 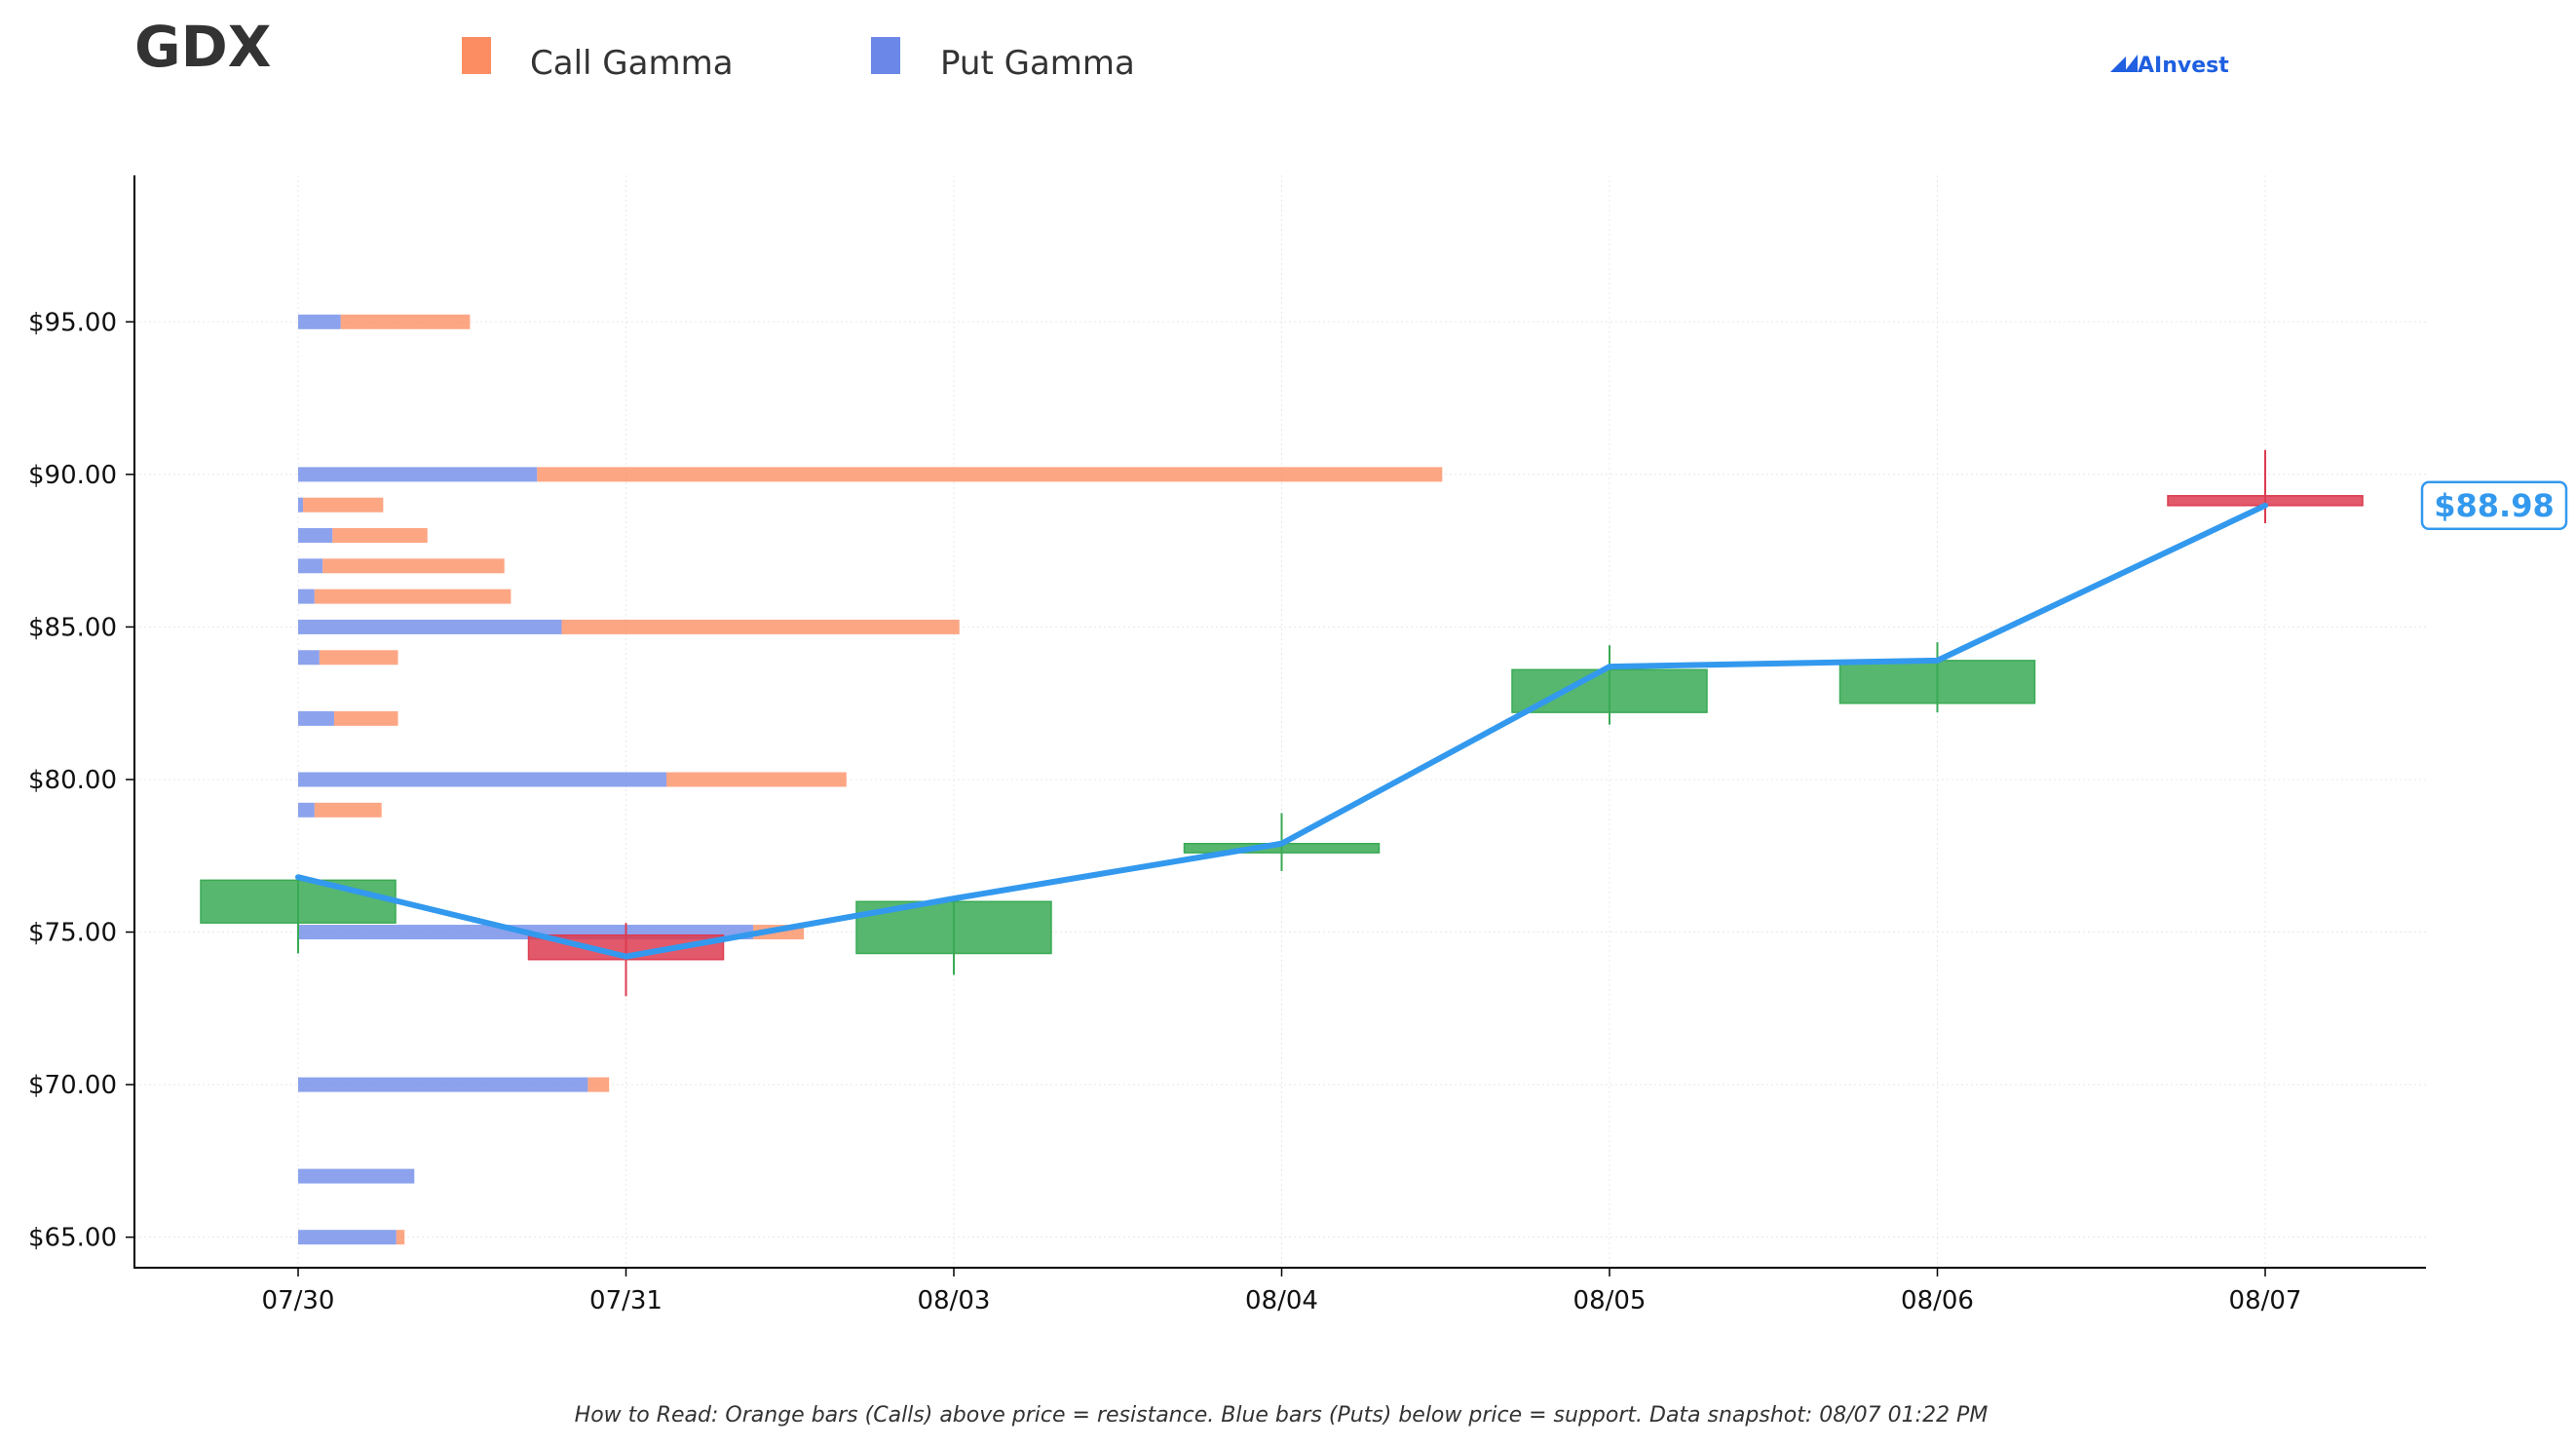 What do you see at coordinates (72, 322) in the screenshot?
I see `y-tick-label: $95.00` at bounding box center [72, 322].